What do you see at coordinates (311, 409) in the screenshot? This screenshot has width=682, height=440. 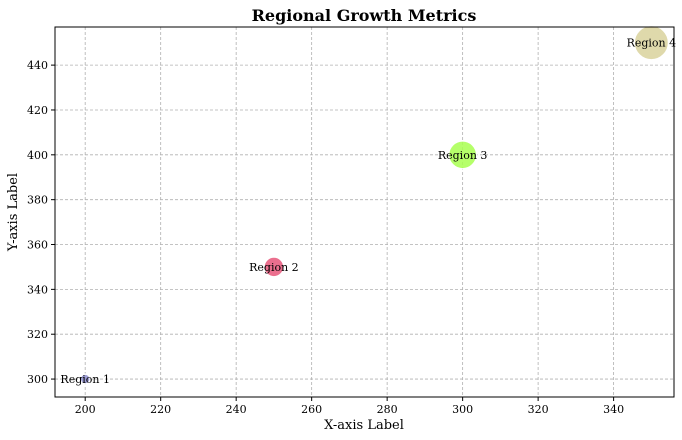 I see `x-tick-label: 260` at bounding box center [311, 409].